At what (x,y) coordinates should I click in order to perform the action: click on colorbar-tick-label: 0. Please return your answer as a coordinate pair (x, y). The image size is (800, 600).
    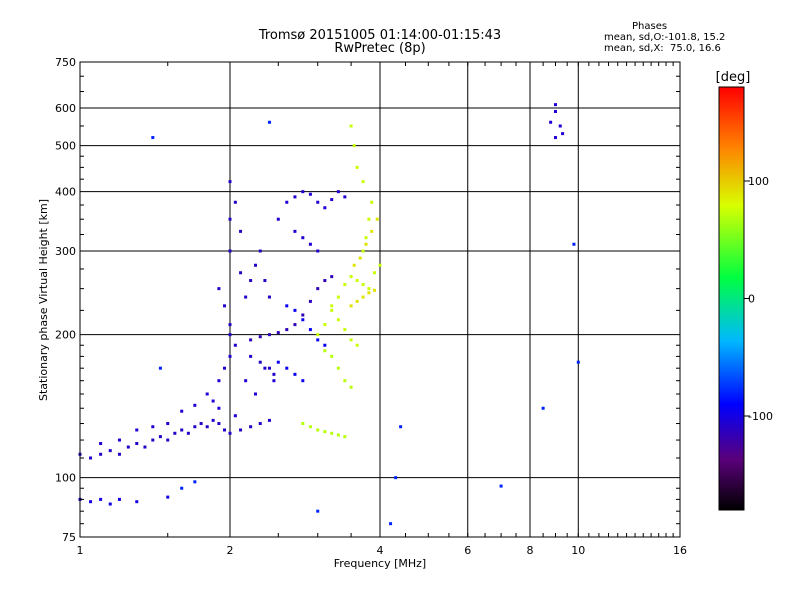
    Looking at the image, I should click on (751, 299).